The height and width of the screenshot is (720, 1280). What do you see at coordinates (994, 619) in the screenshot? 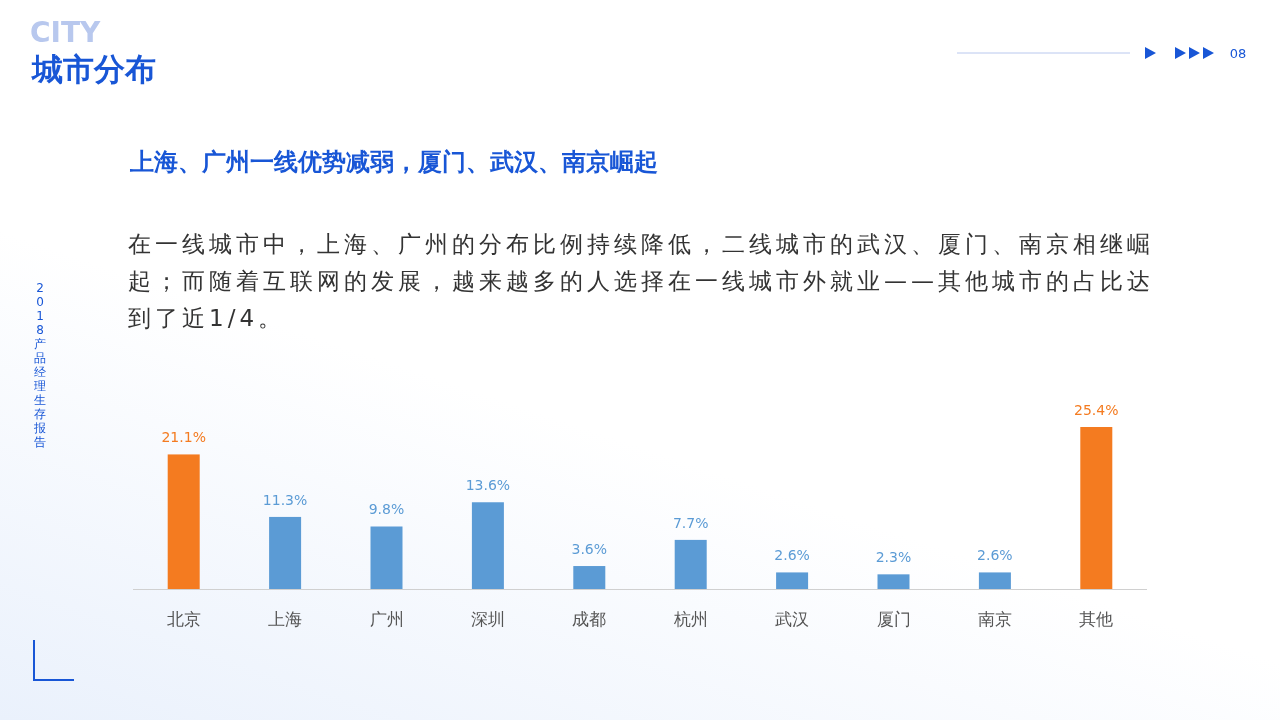
I see `x-tick-label: 南京` at bounding box center [994, 619].